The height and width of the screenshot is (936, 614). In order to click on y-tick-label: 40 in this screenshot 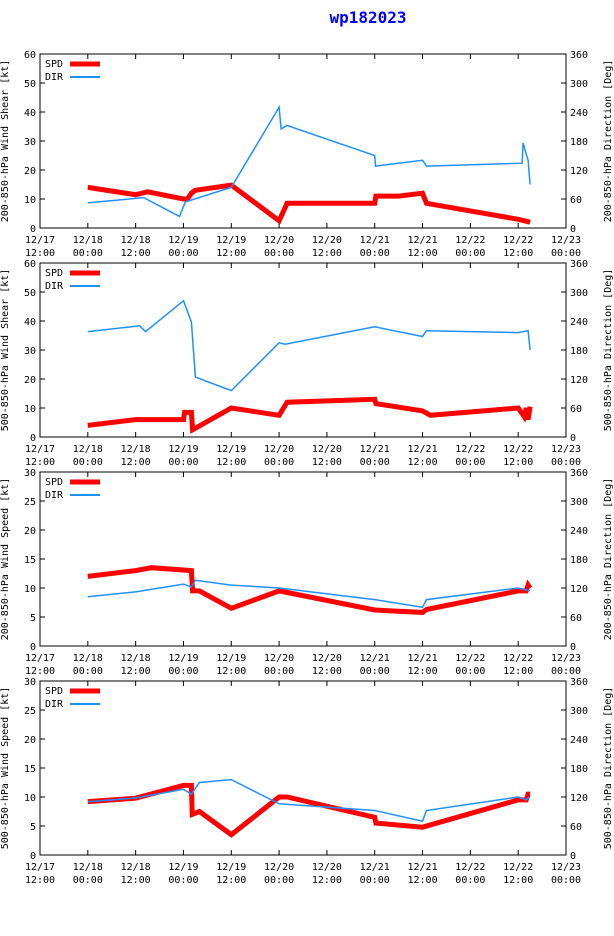, I will do `click(30, 322)`.